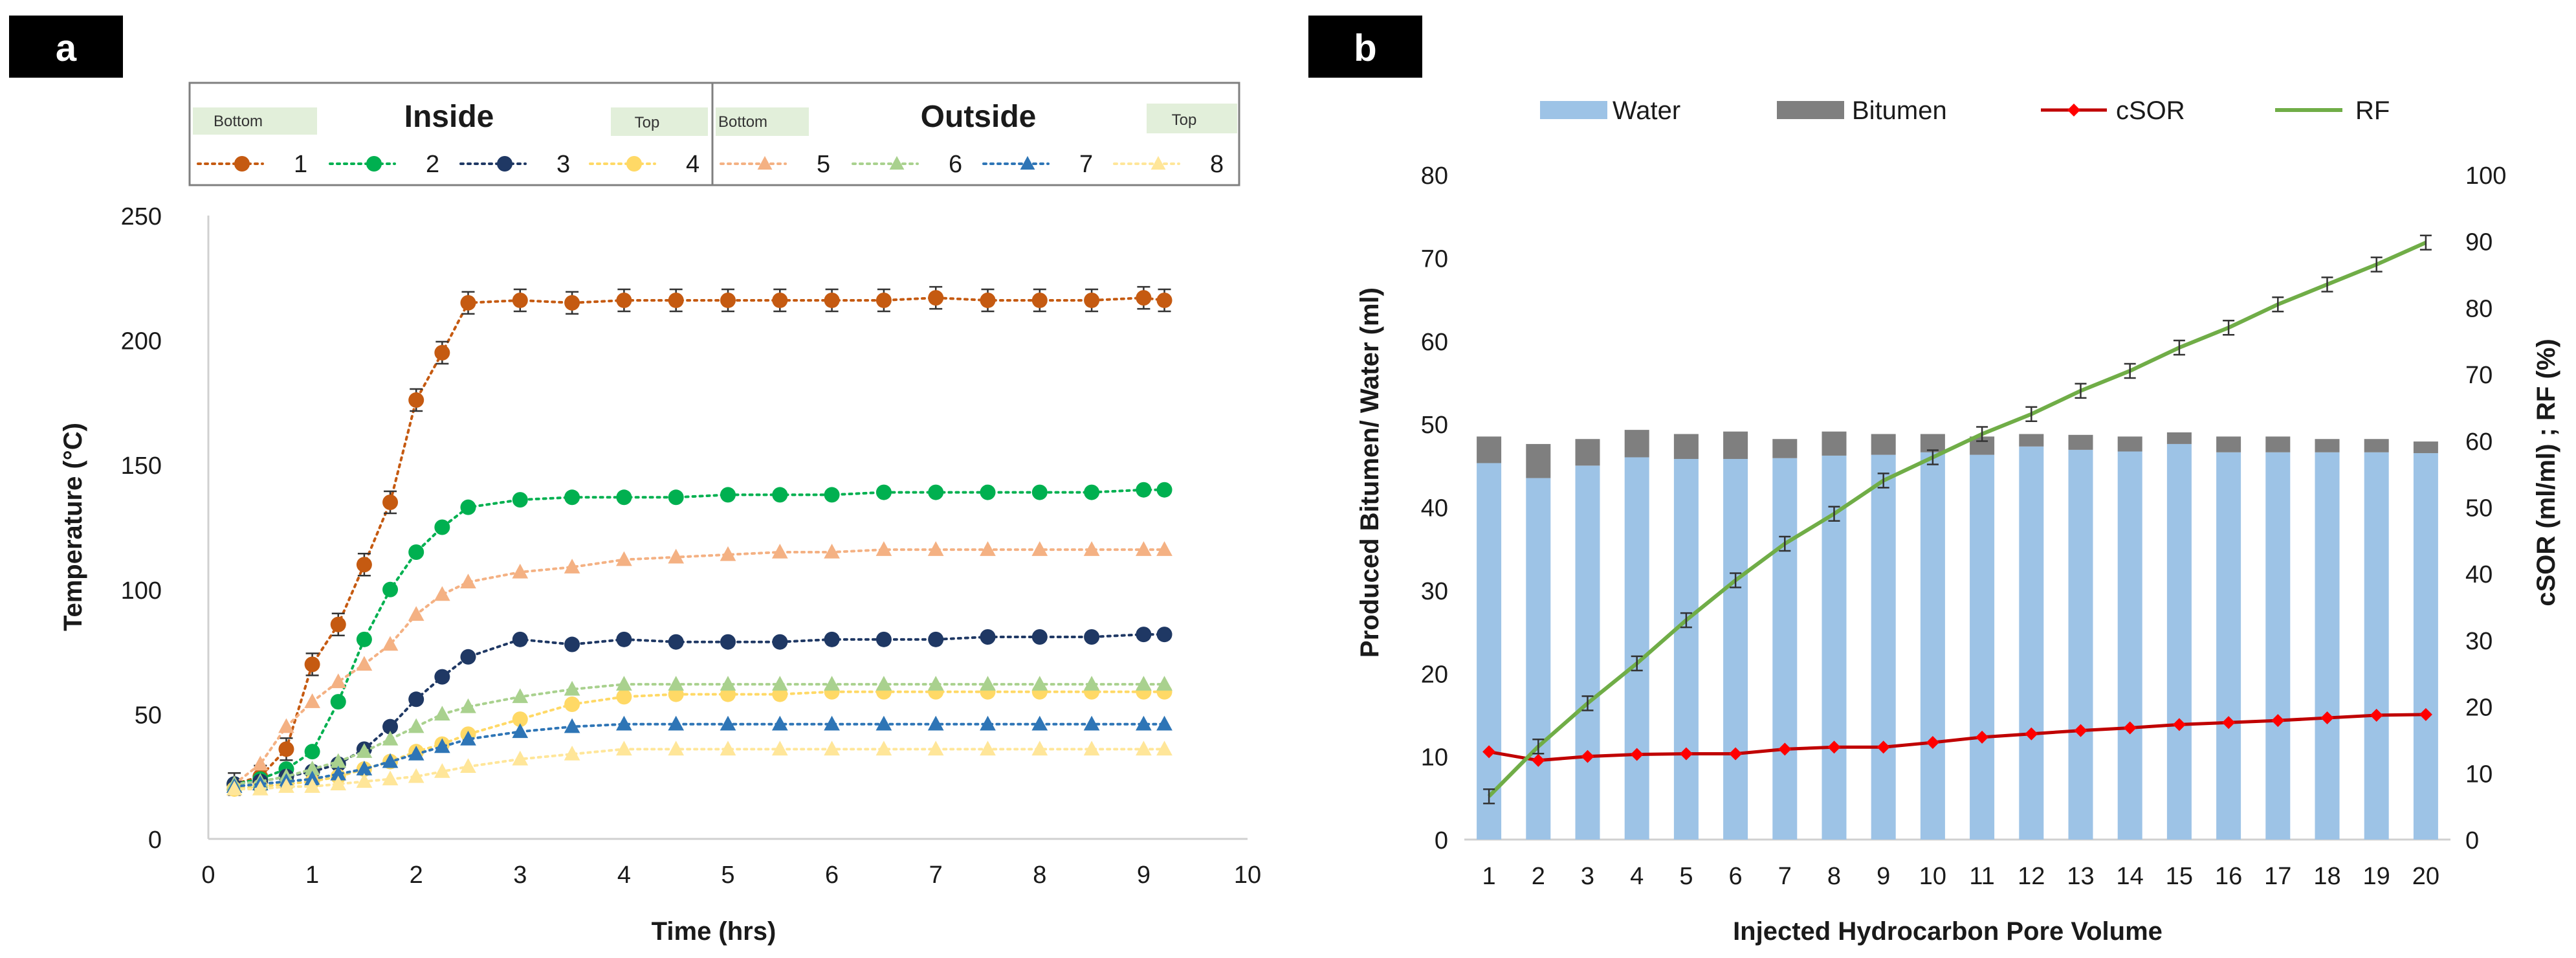 The height and width of the screenshot is (958, 2576). I want to click on legend-a-entries: 1 2 3 4 5 6 7 8, so click(711, 165).